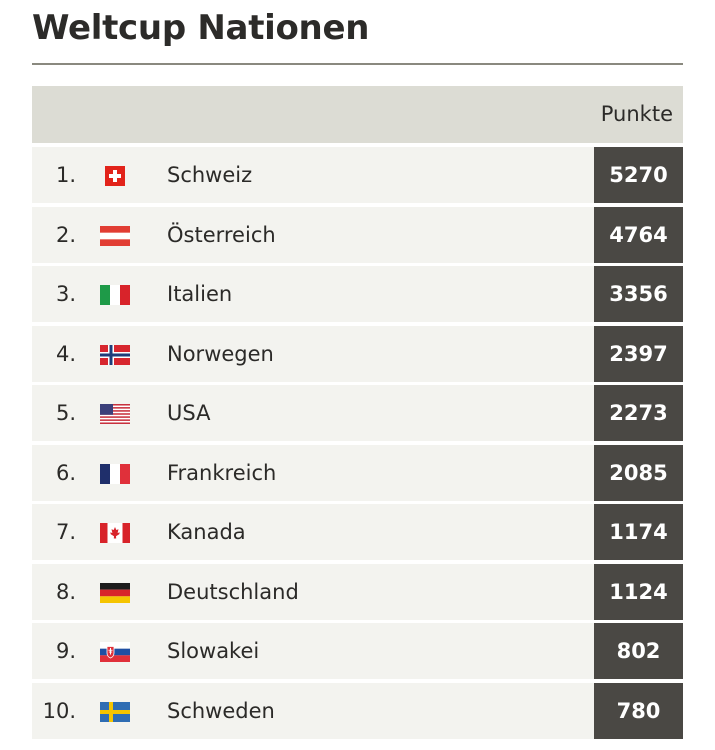  I want to click on country-name: Norwegen, so click(220, 353).